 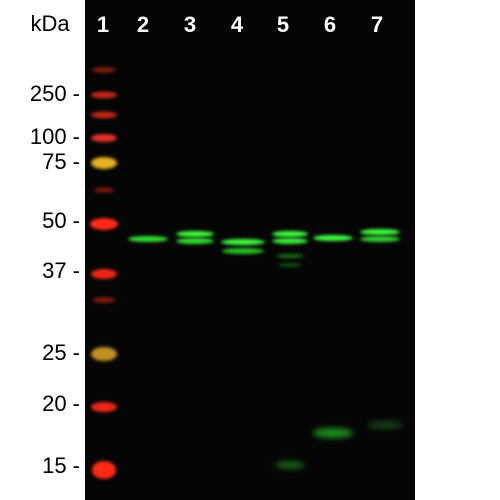 What do you see at coordinates (190, 24) in the screenshot?
I see `lane-number: 3` at bounding box center [190, 24].